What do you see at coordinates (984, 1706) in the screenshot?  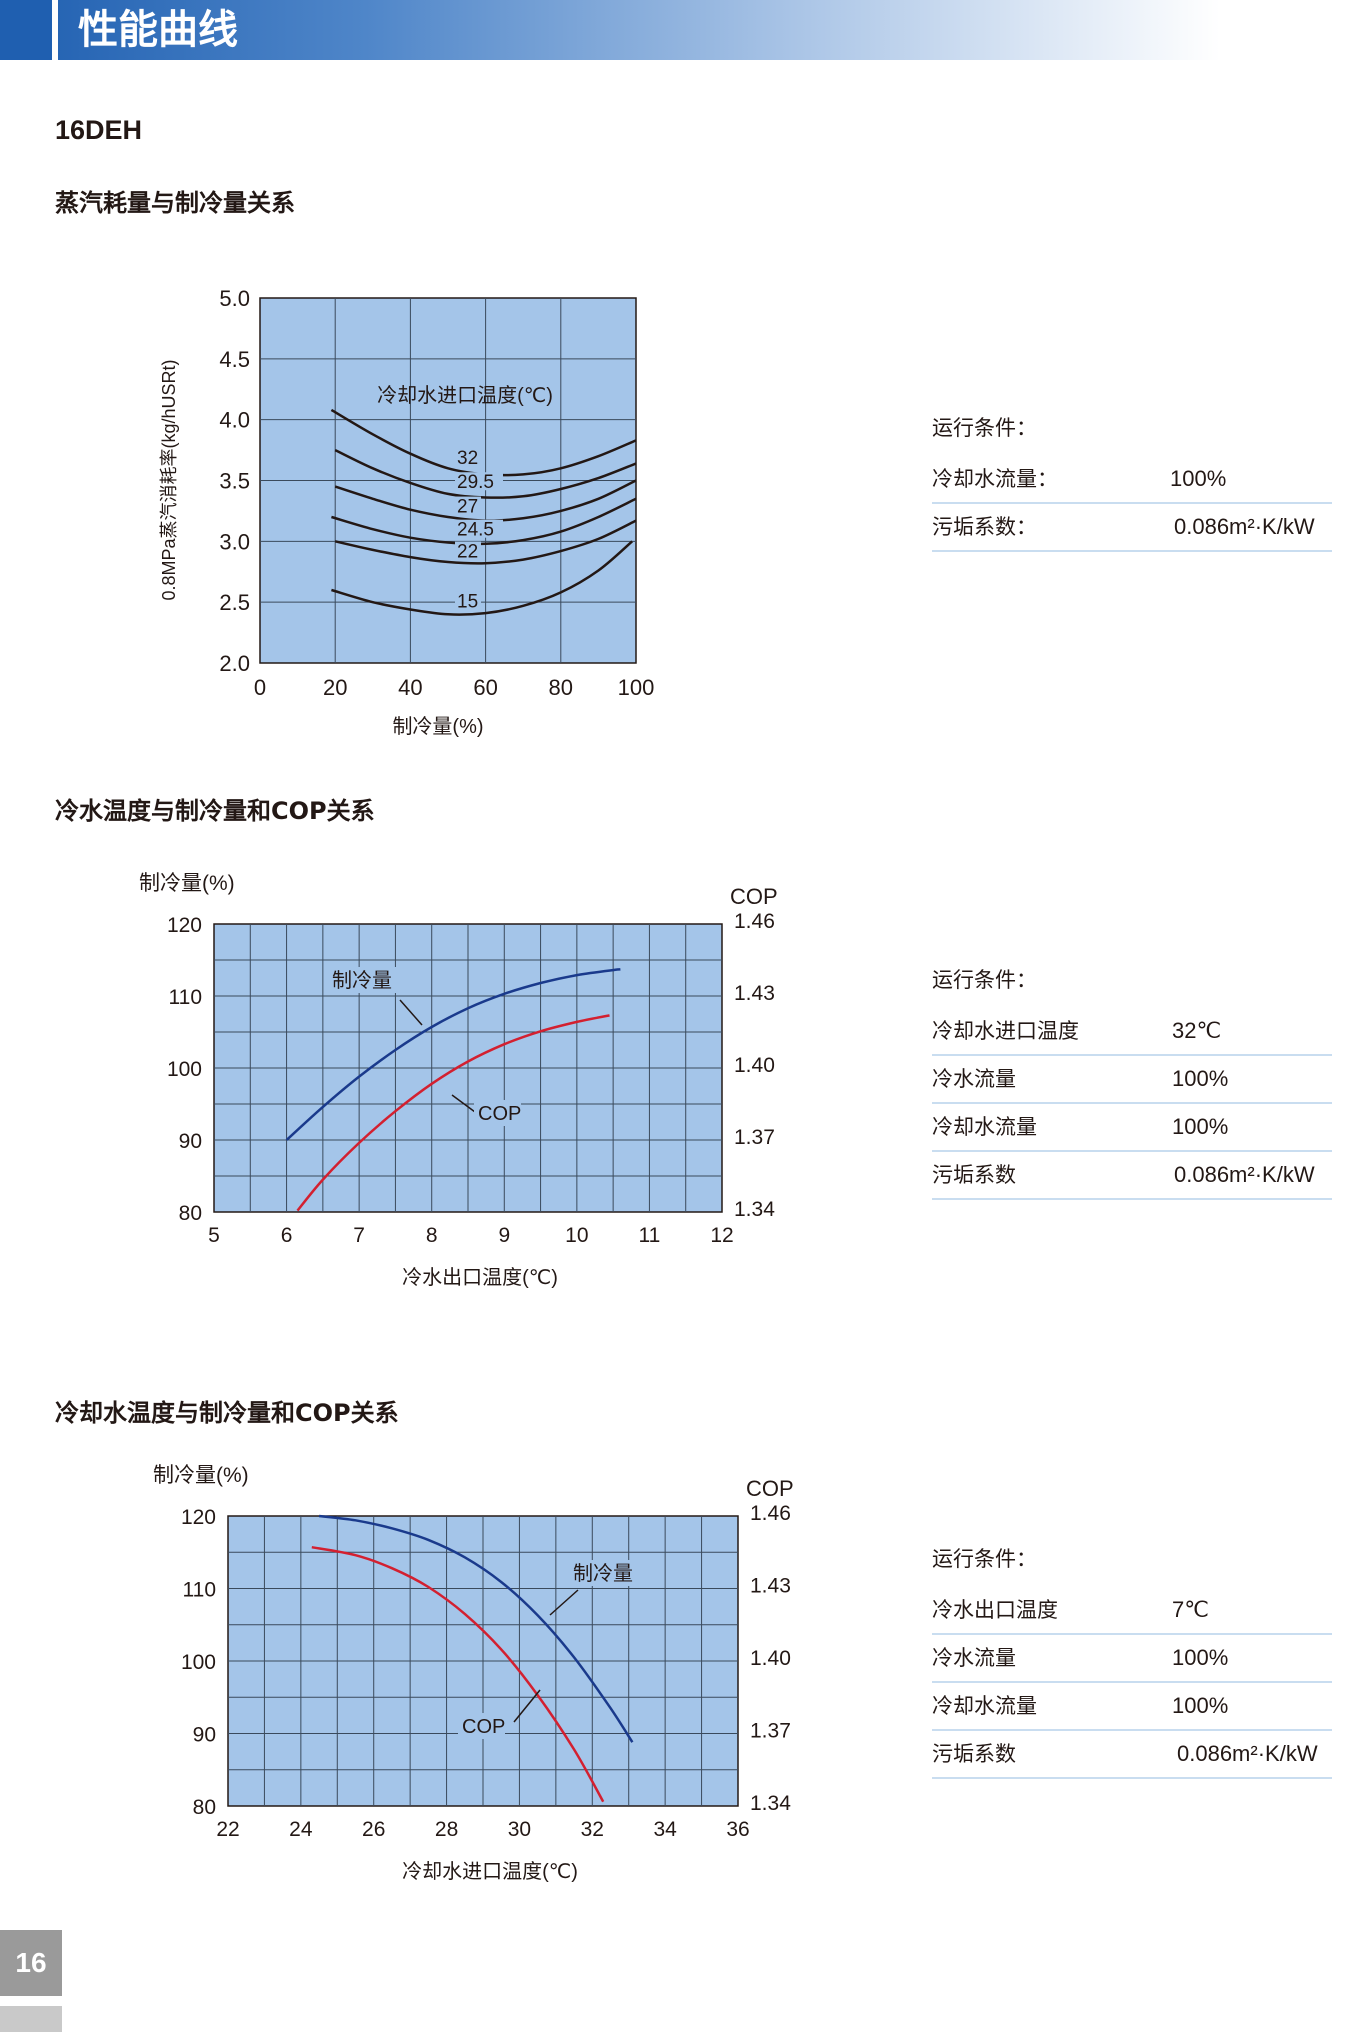 I see `condition-label: 冷却水流量` at bounding box center [984, 1706].